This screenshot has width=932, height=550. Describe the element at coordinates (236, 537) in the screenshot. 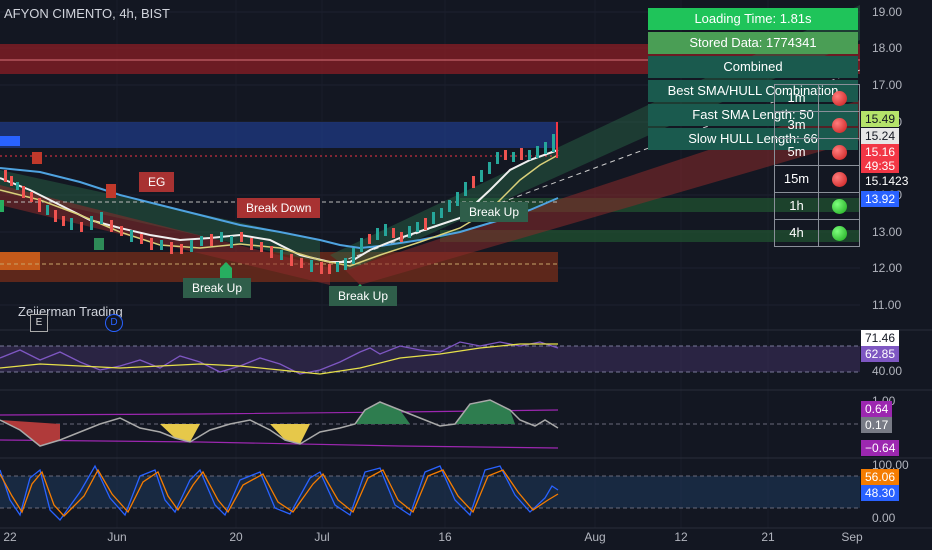

I see `time-tick: 20` at that location.